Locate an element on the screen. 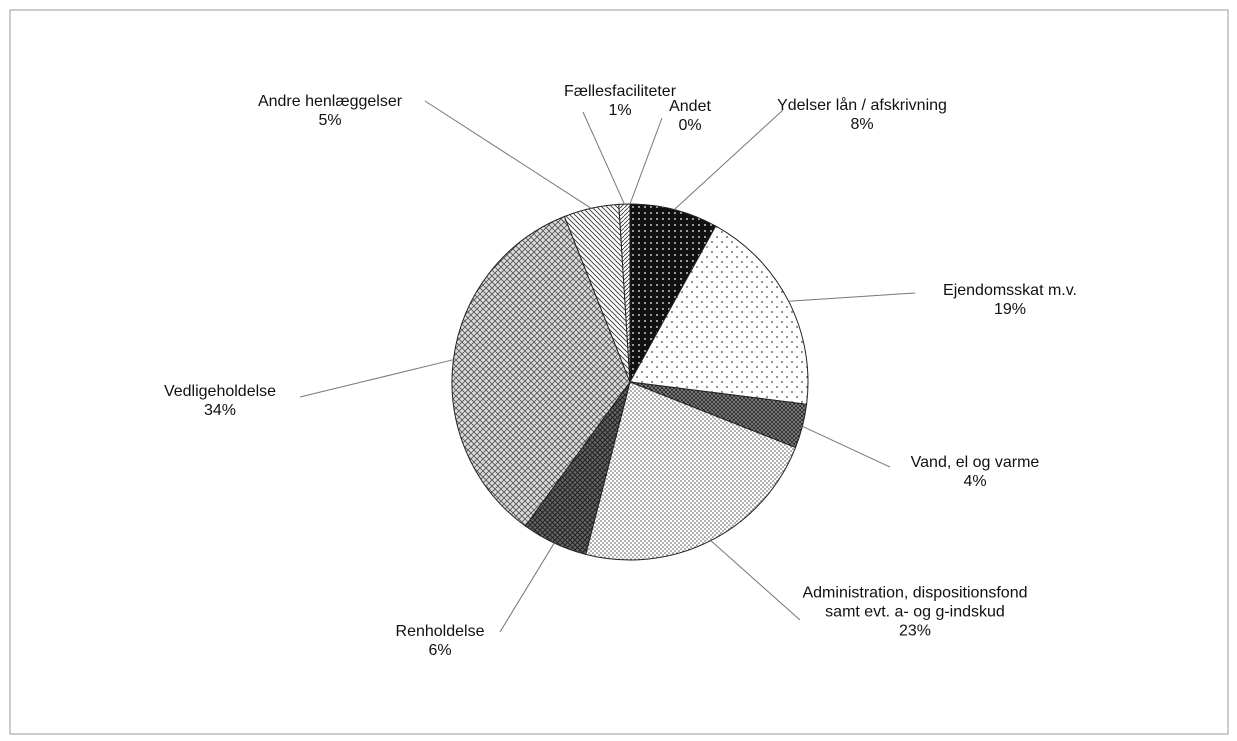  value-label: 4% is located at coordinates (975, 481).